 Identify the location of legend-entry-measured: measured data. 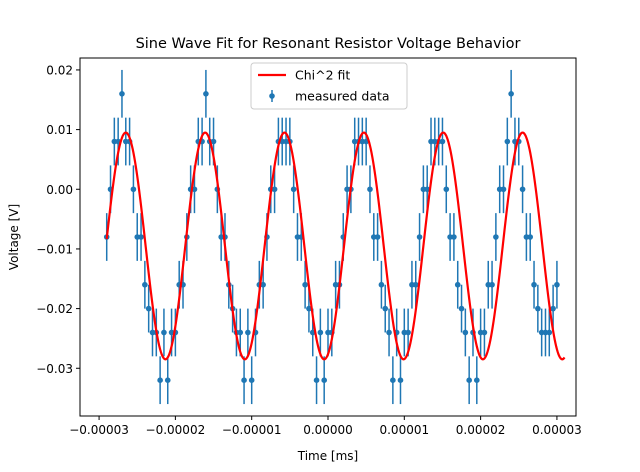
(342, 96).